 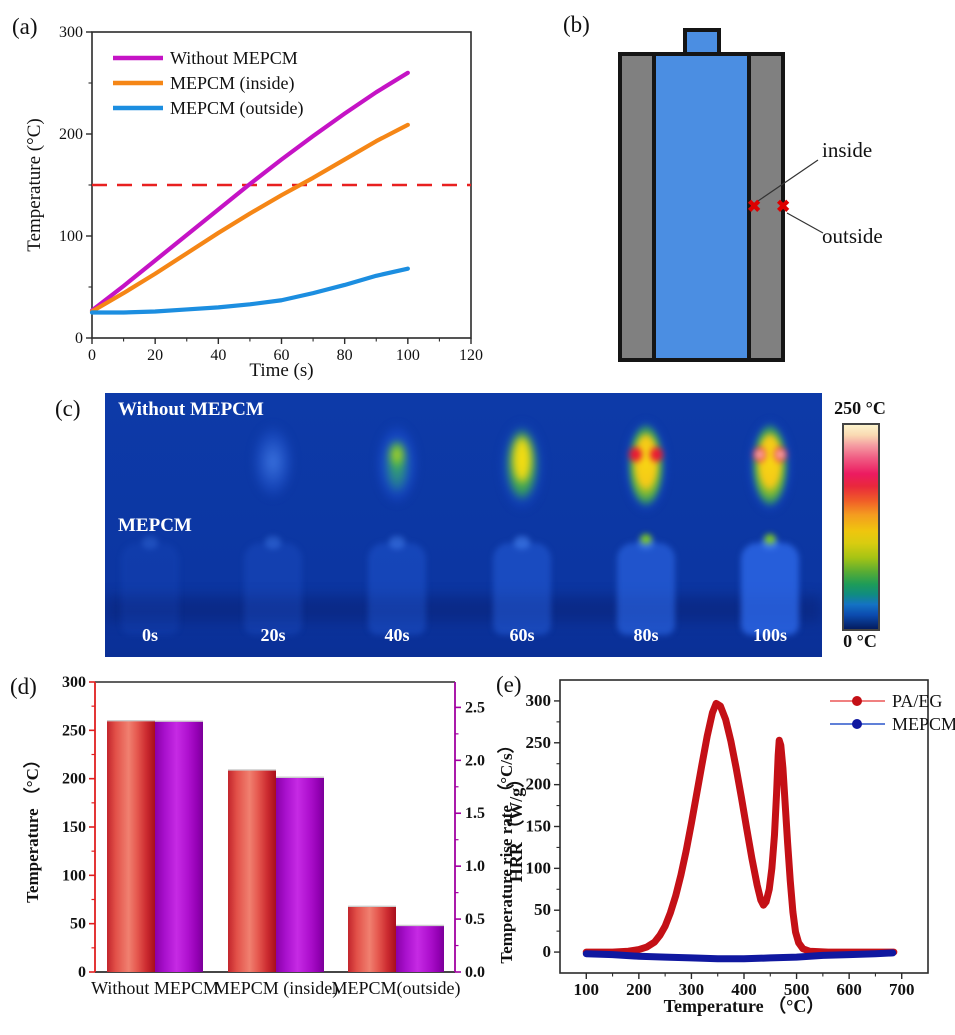 I want to click on a-legend-label: MEPCM (inside), so click(x=232, y=83).